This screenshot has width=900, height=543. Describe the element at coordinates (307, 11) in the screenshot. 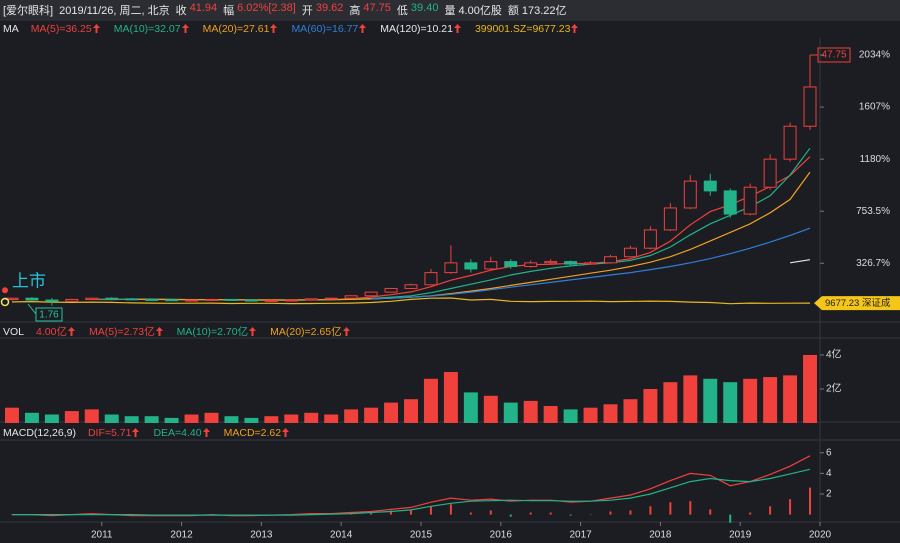

I see `field-label: 开` at that location.